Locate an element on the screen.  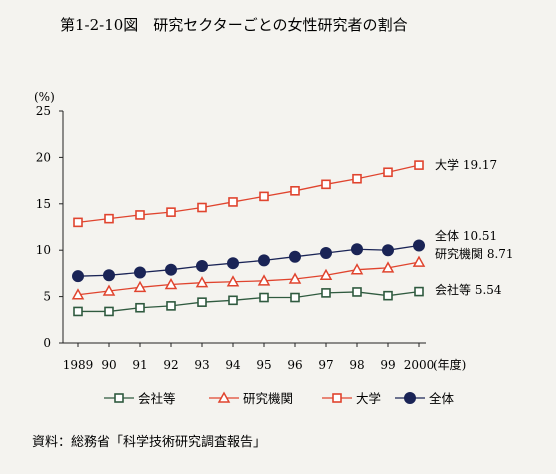
y-tick-label: 15 is located at coordinates (43, 204).